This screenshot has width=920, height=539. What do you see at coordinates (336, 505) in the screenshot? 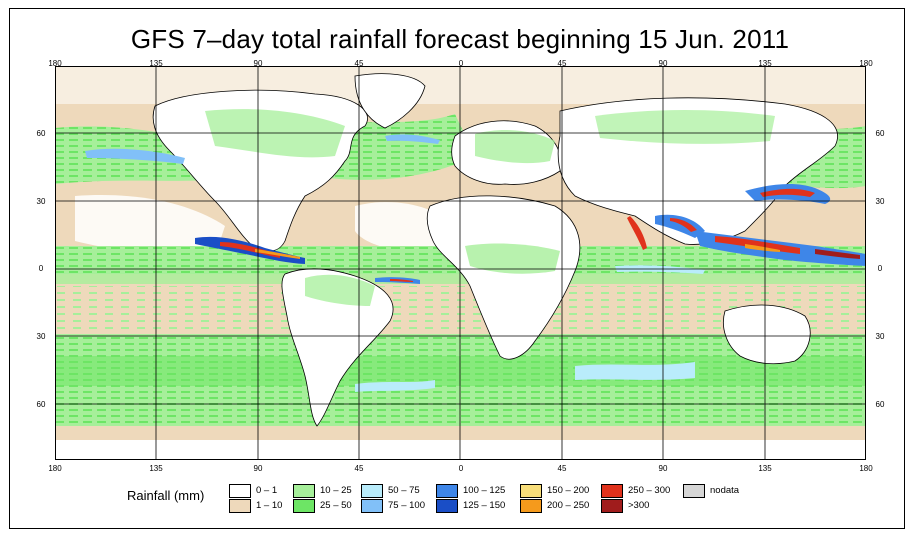
I see `legend-label: 25 – 50` at bounding box center [336, 505].